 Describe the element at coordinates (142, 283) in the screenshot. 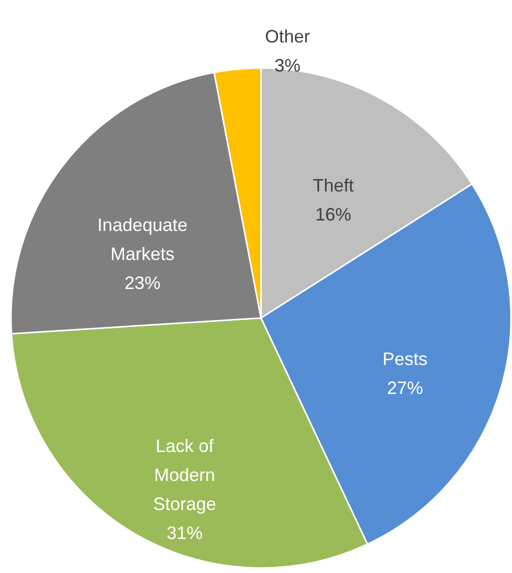

I see `data-label: 23%` at that location.